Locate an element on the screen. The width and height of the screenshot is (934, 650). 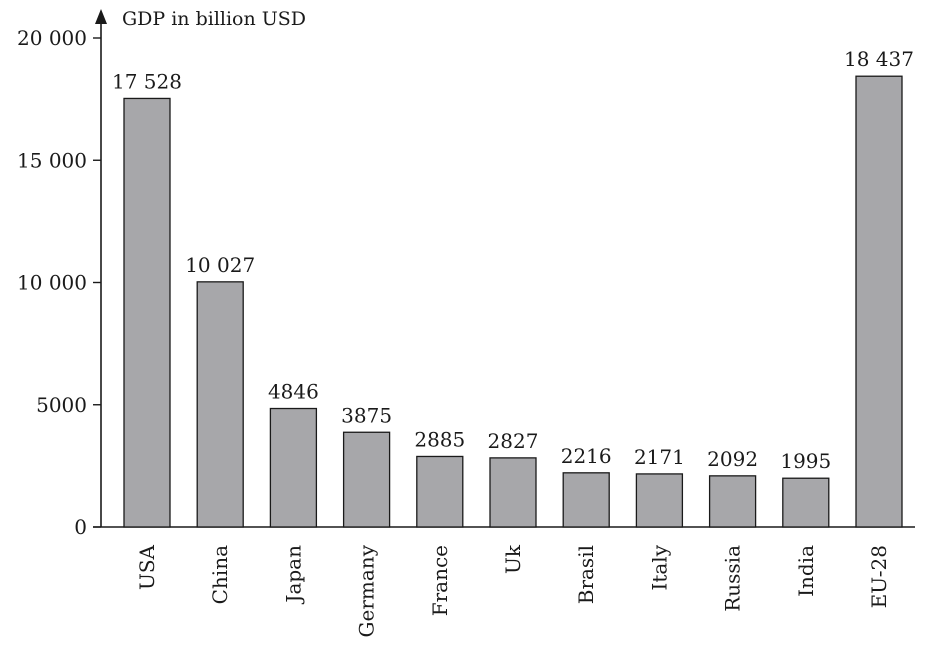
bar-russia is located at coordinates (732, 501).